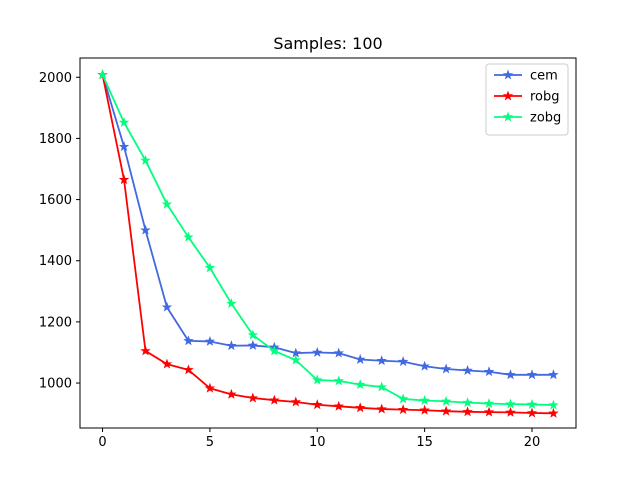  What do you see at coordinates (55, 200) in the screenshot?
I see `y-tick-label: 1600` at bounding box center [55, 200].